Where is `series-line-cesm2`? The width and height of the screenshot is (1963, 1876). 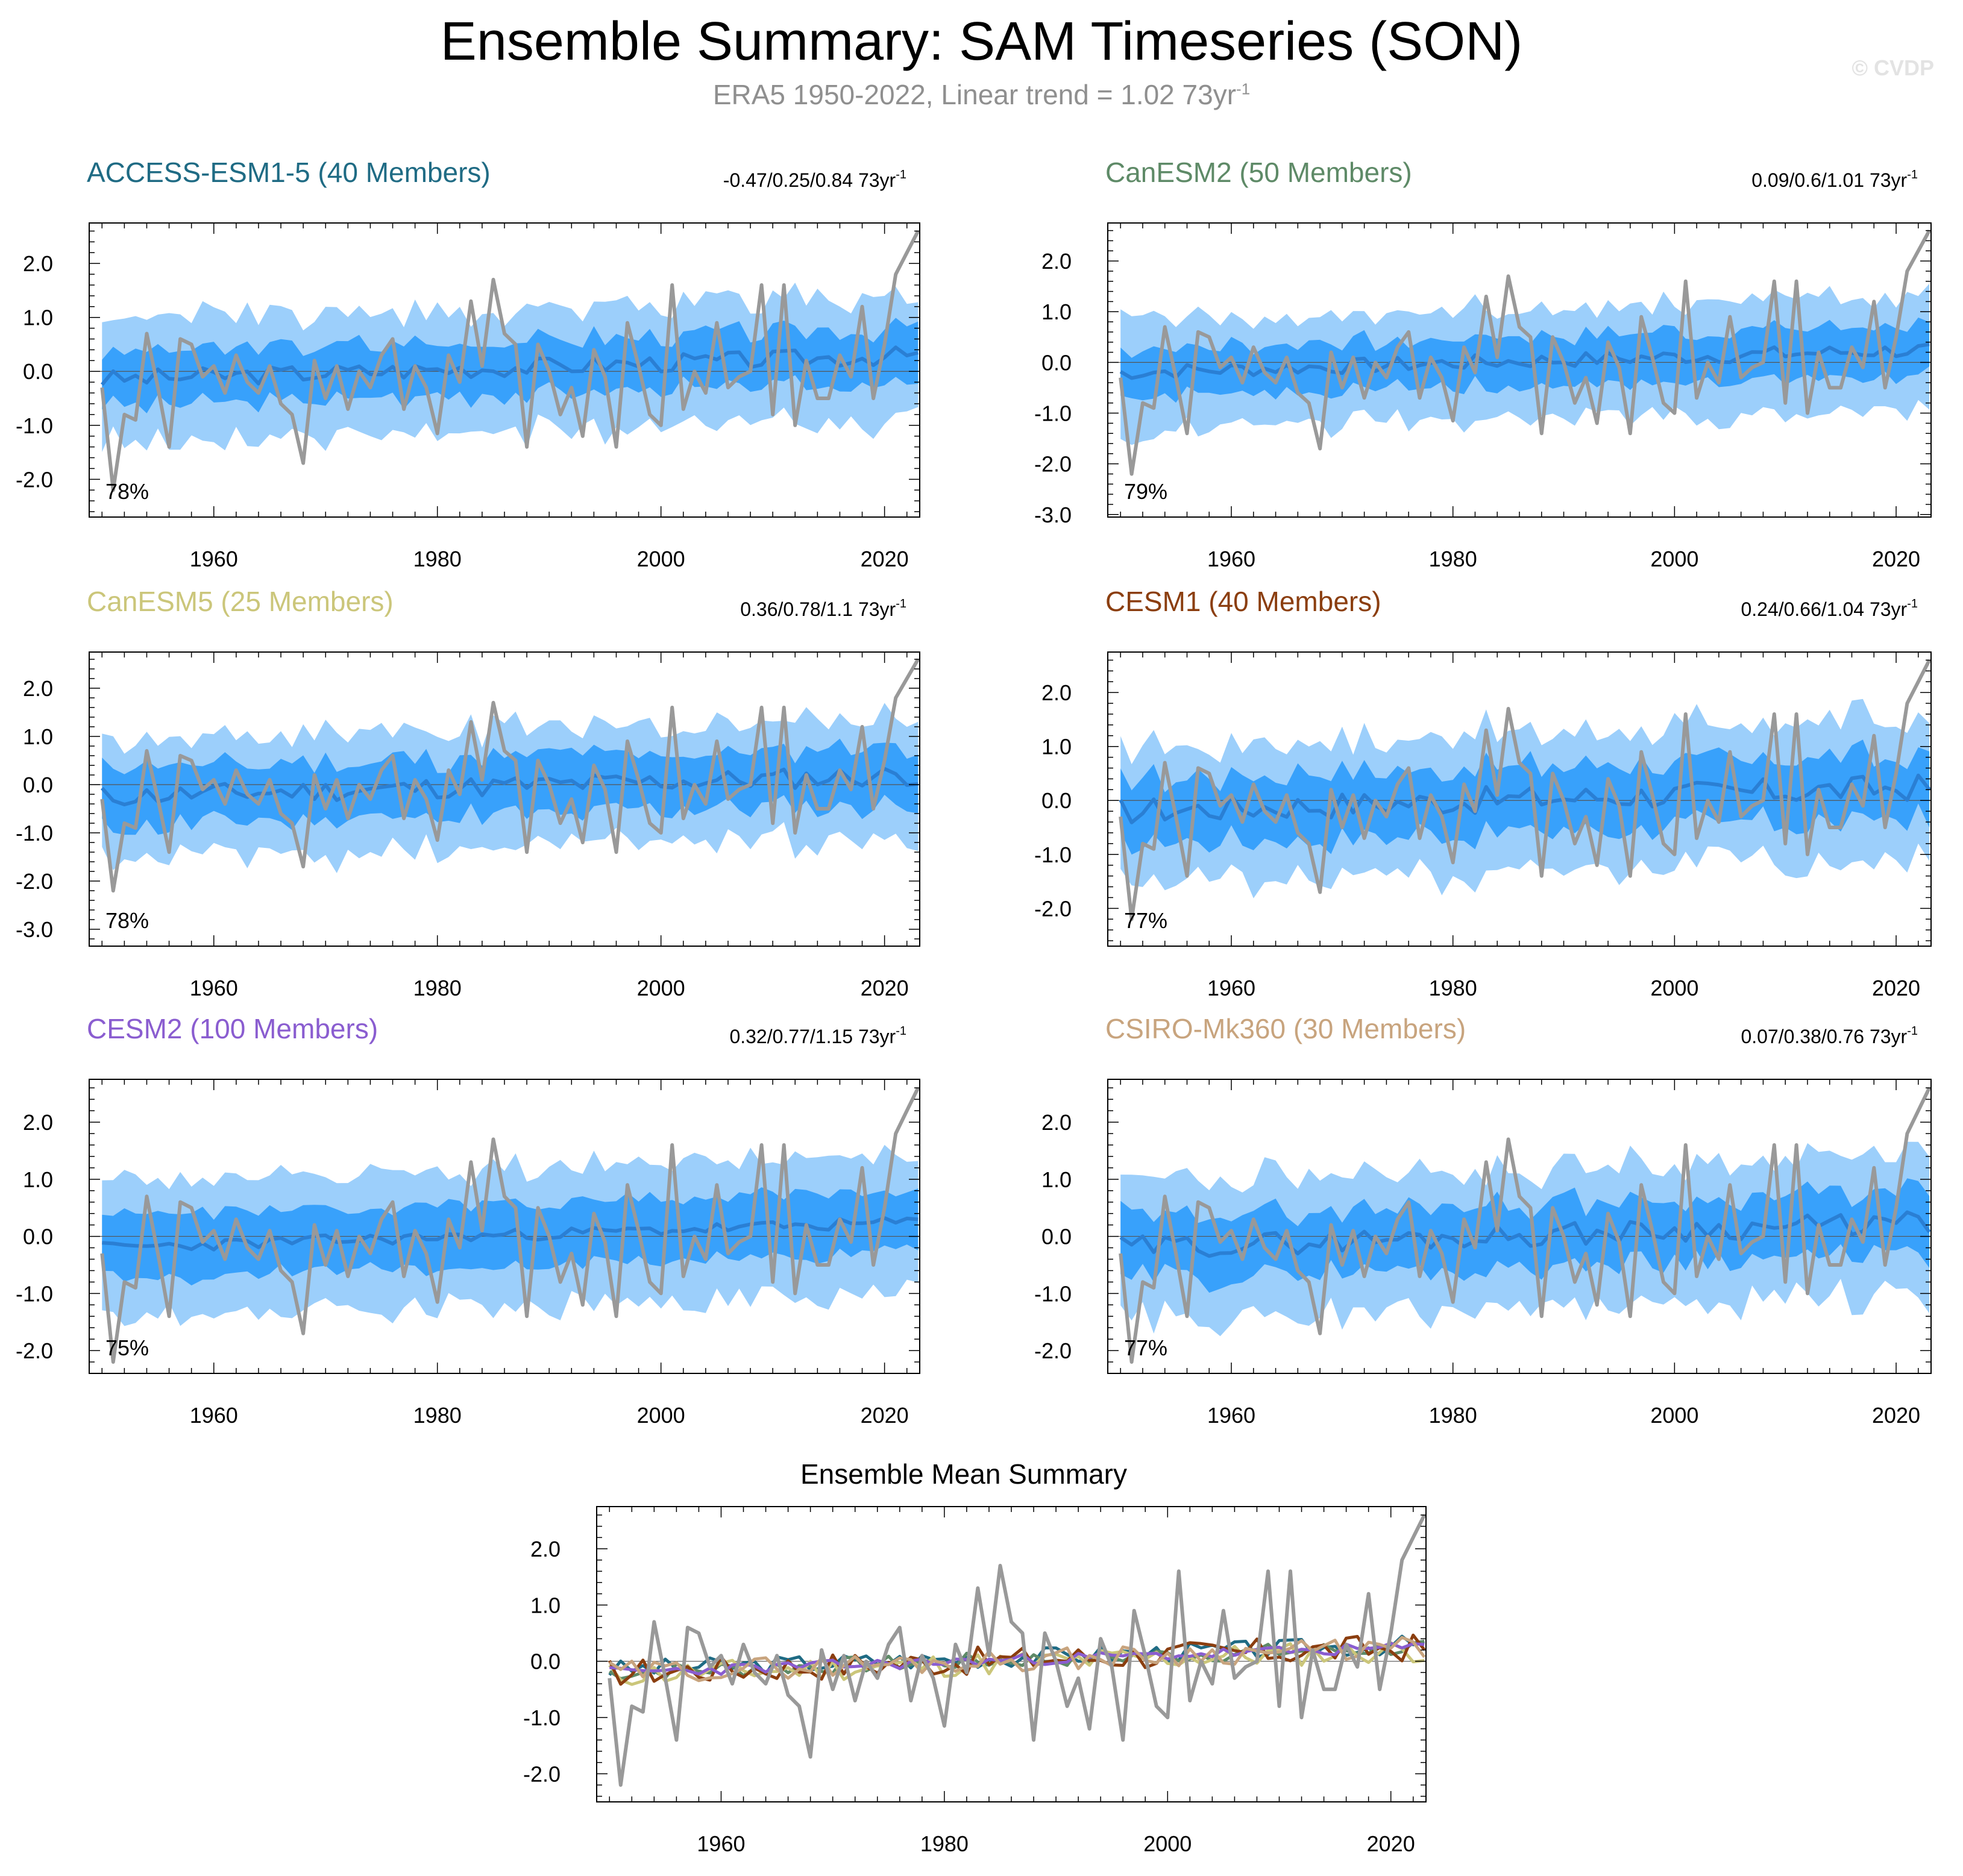
series-line-cesm2 is located at coordinates (1017, 1659).